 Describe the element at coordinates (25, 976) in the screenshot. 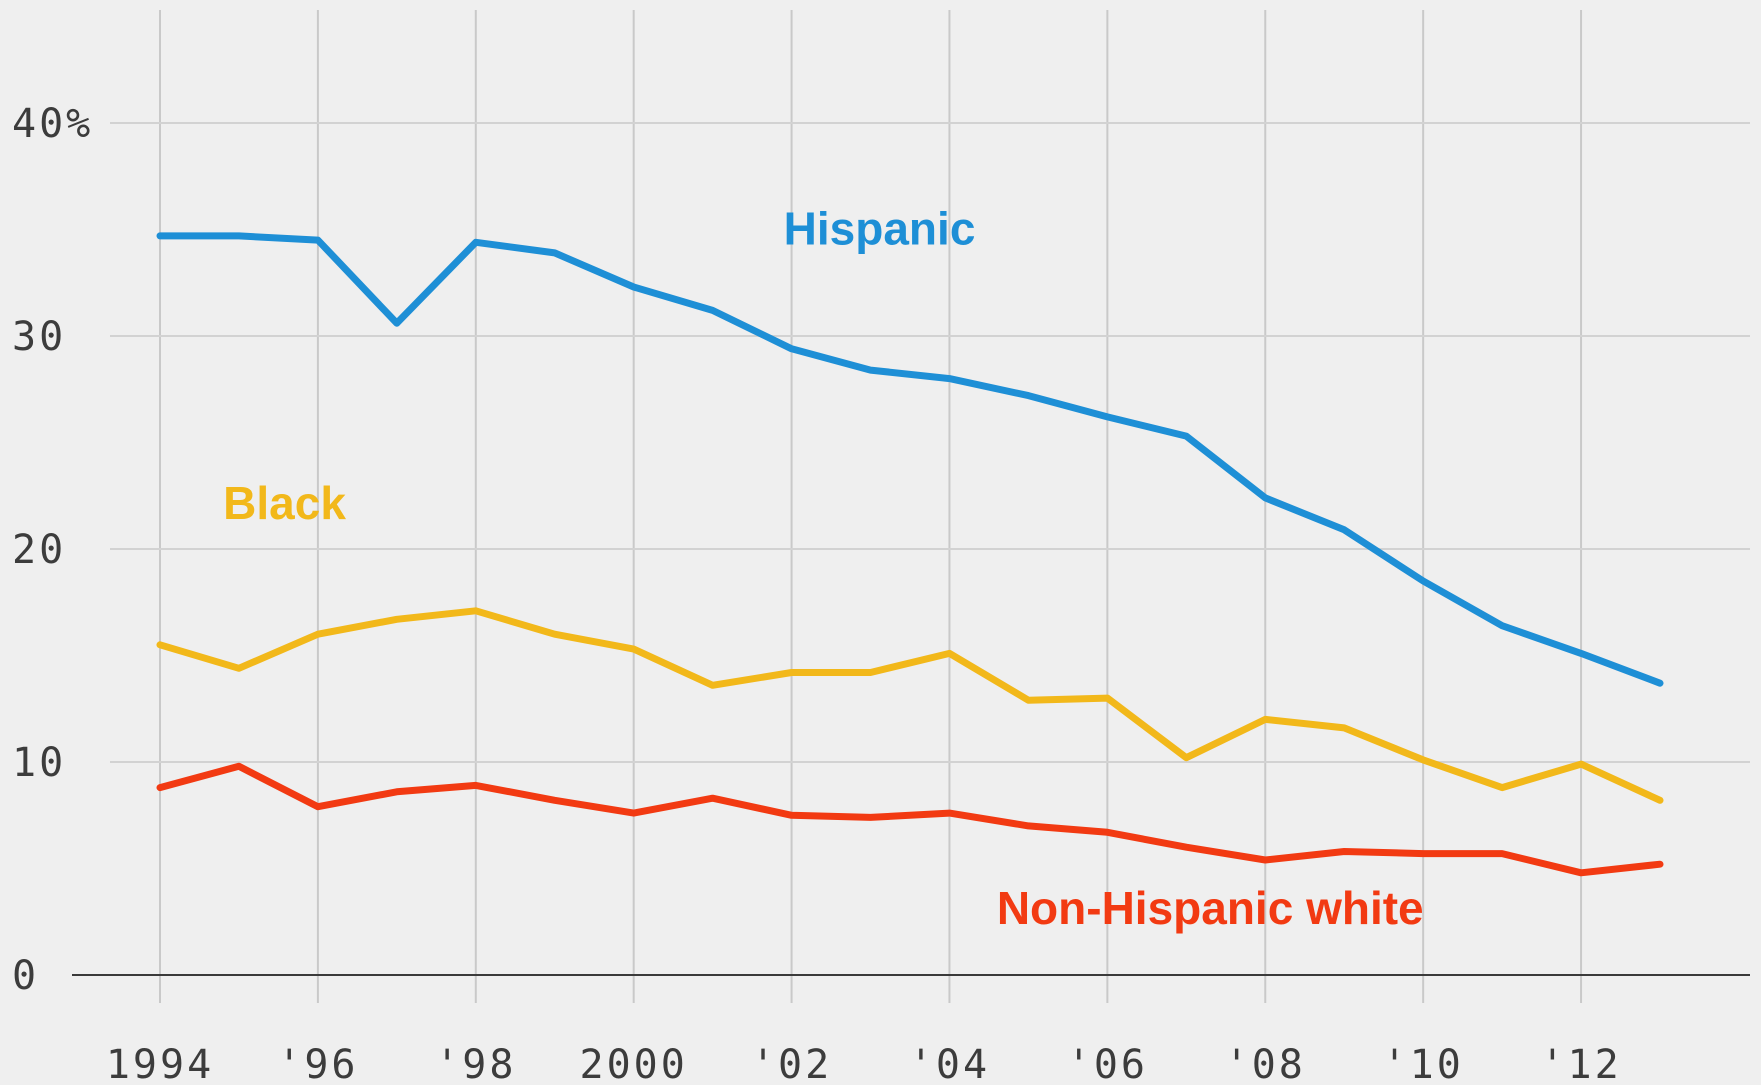

I see `y-tick-label-0: 0` at that location.